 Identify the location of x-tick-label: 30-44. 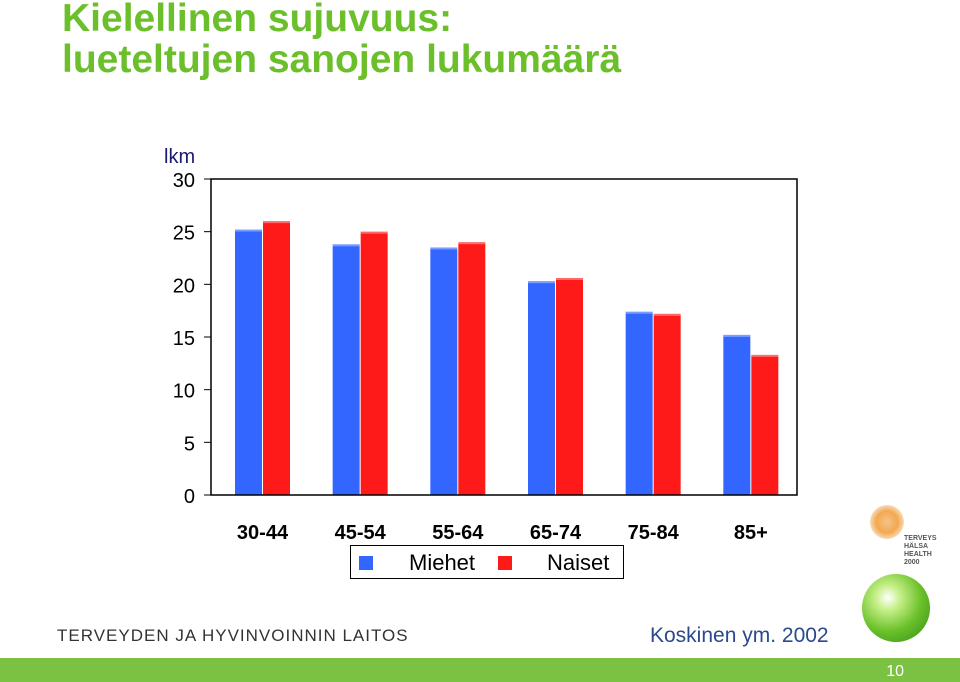
(263, 533).